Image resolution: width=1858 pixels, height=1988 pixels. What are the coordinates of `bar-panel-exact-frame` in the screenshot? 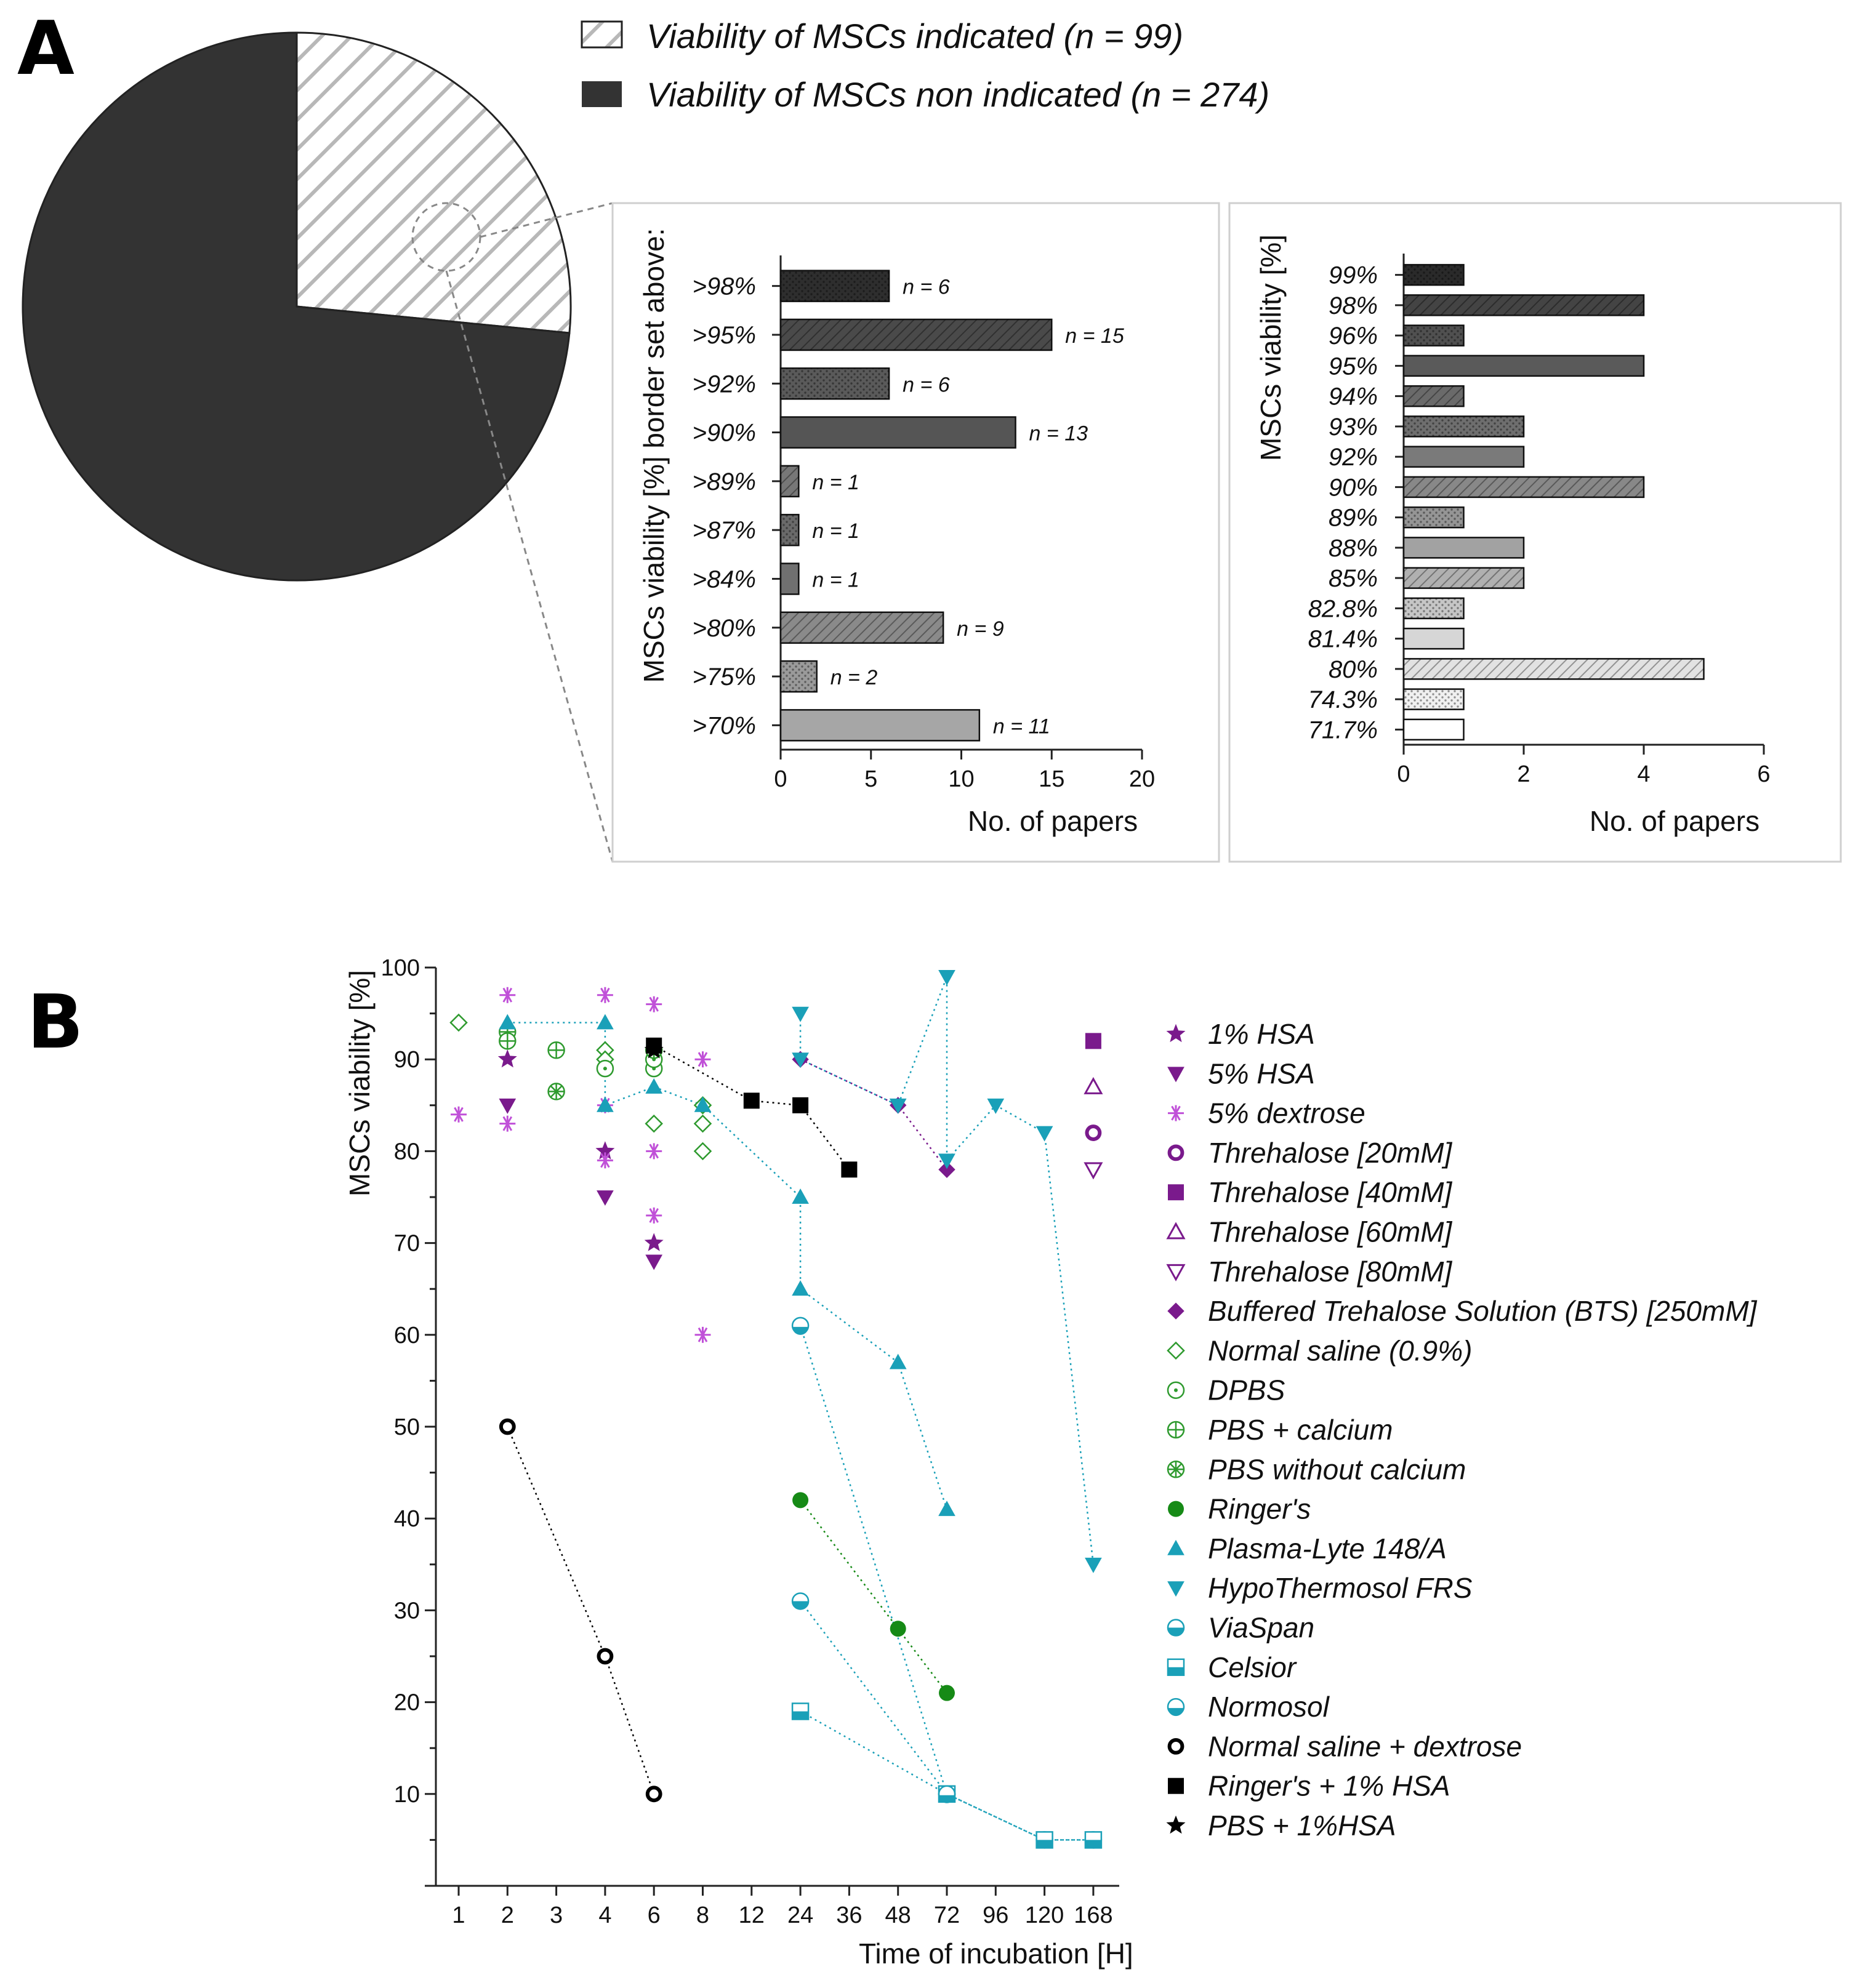 It's located at (1535, 532).